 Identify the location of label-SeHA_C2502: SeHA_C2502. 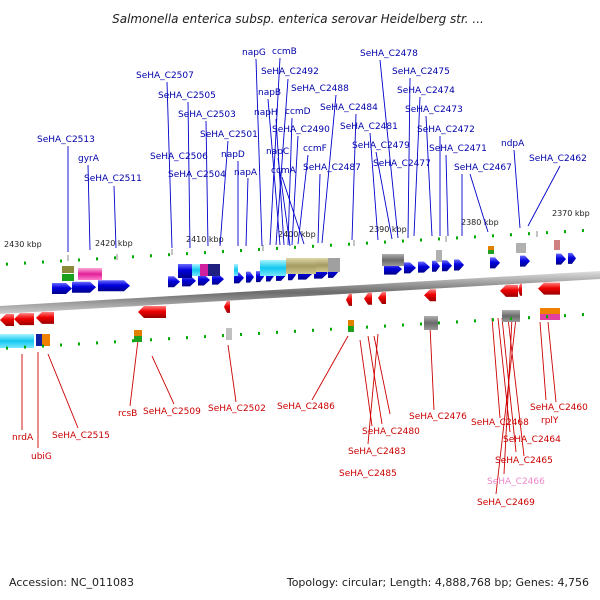
(237, 409).